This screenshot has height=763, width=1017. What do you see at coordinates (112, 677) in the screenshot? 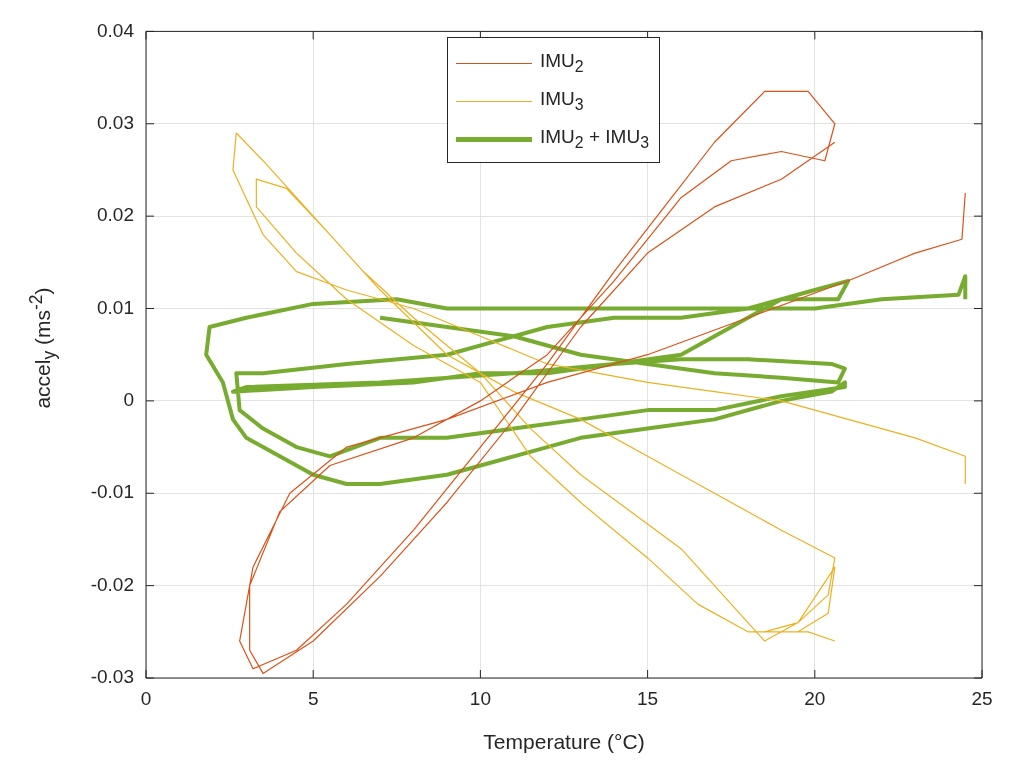
I see `y-tick-label: -0.03` at bounding box center [112, 677].